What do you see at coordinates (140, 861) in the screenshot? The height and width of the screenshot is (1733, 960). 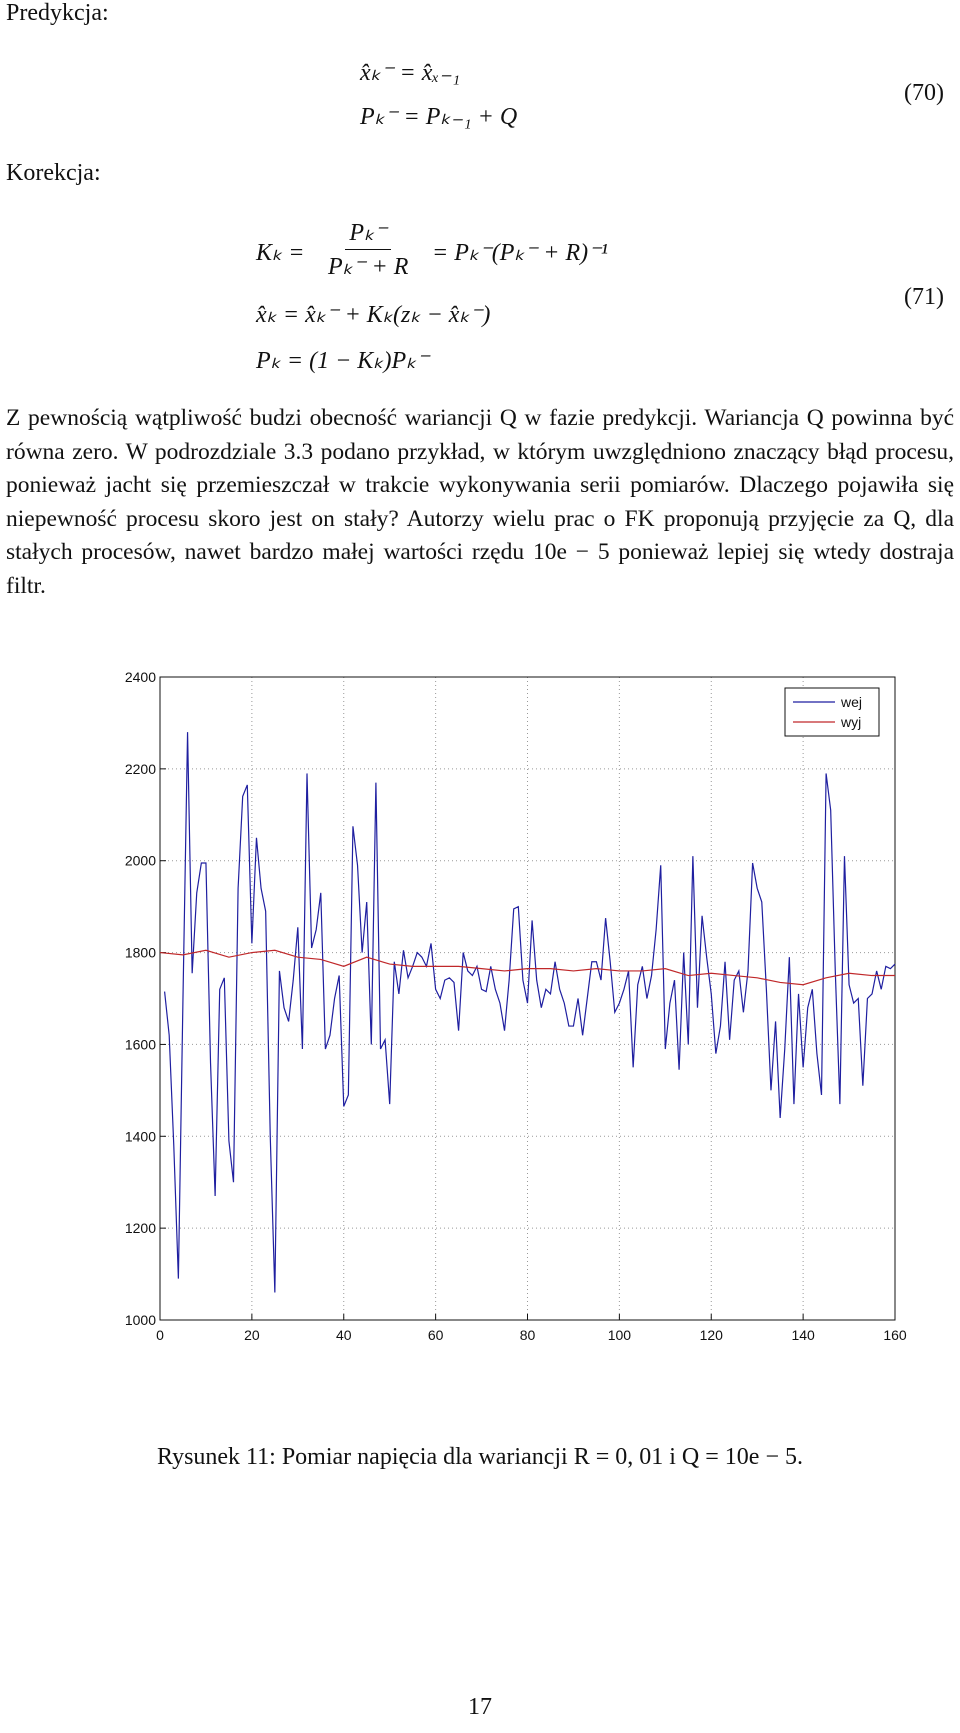 I see `y-tick-label: 2000` at bounding box center [140, 861].